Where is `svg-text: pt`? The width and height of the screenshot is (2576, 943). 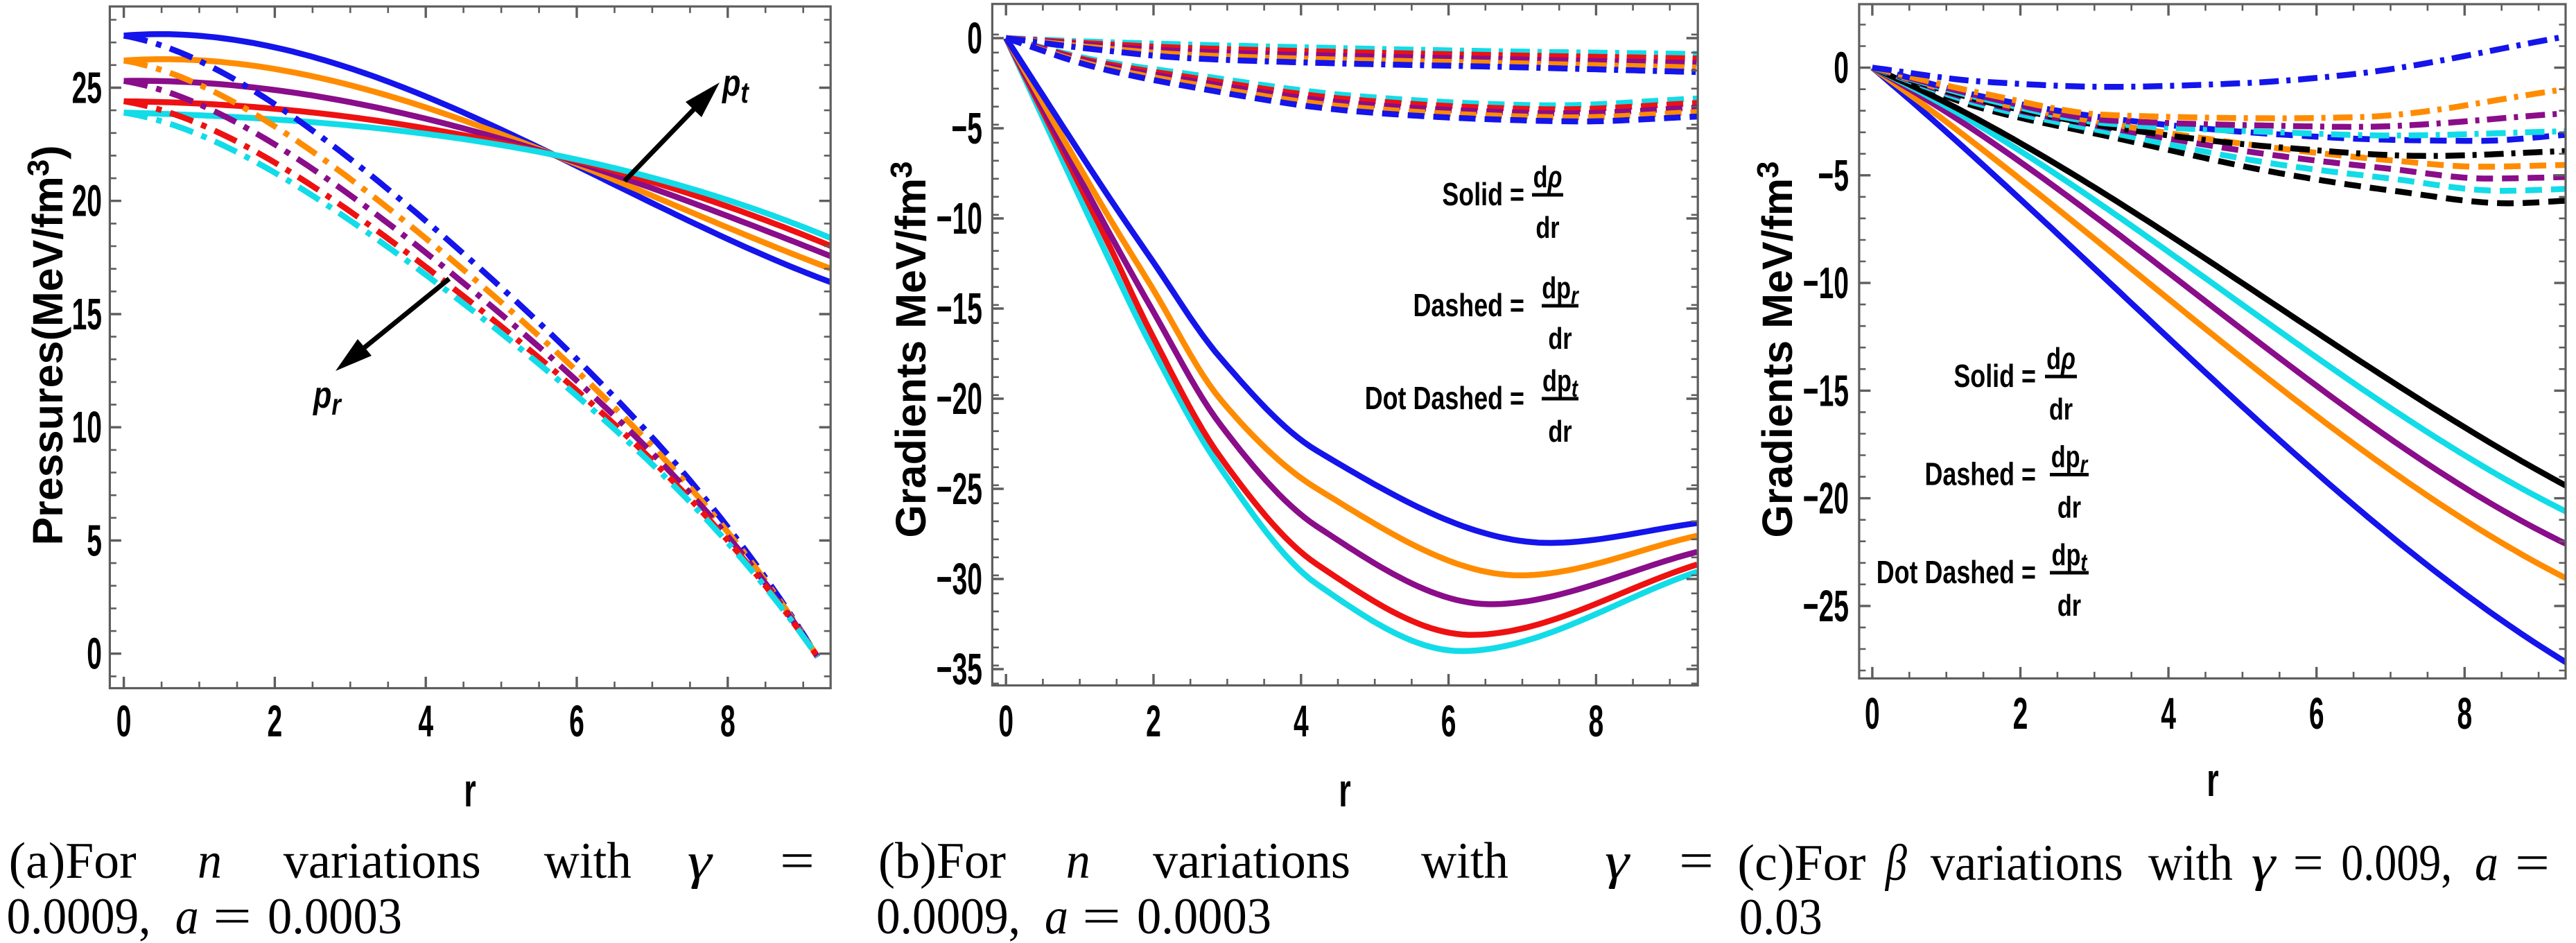 svg-text: pt is located at coordinates (735, 86).